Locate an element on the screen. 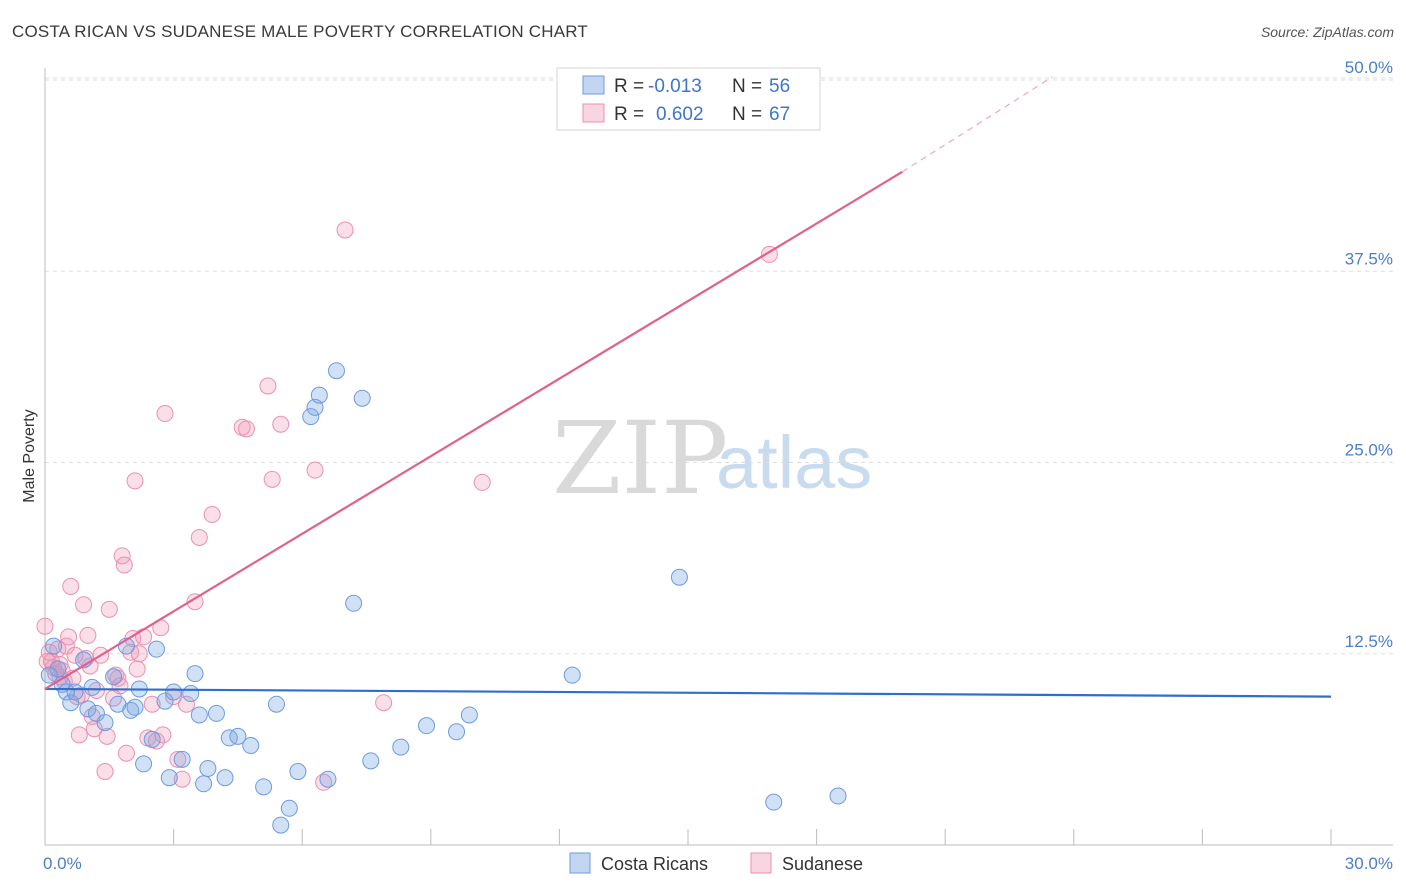 The image size is (1406, 892). bottom-legend-label-sudanese: Sudanese is located at coordinates (822, 864).